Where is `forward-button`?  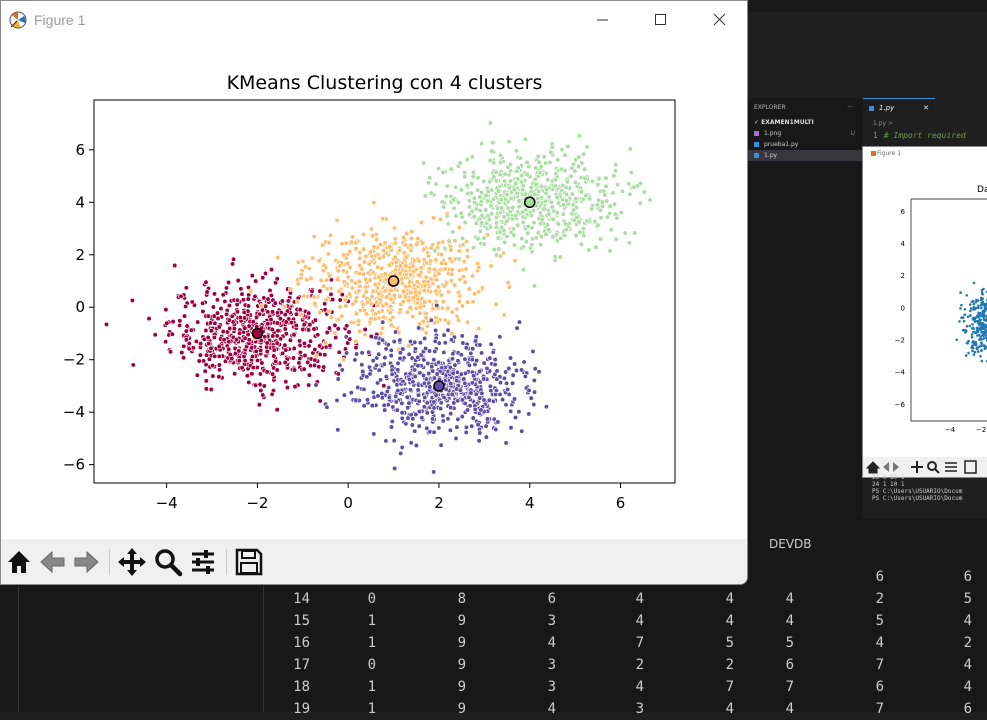
forward-button is located at coordinates (86, 562).